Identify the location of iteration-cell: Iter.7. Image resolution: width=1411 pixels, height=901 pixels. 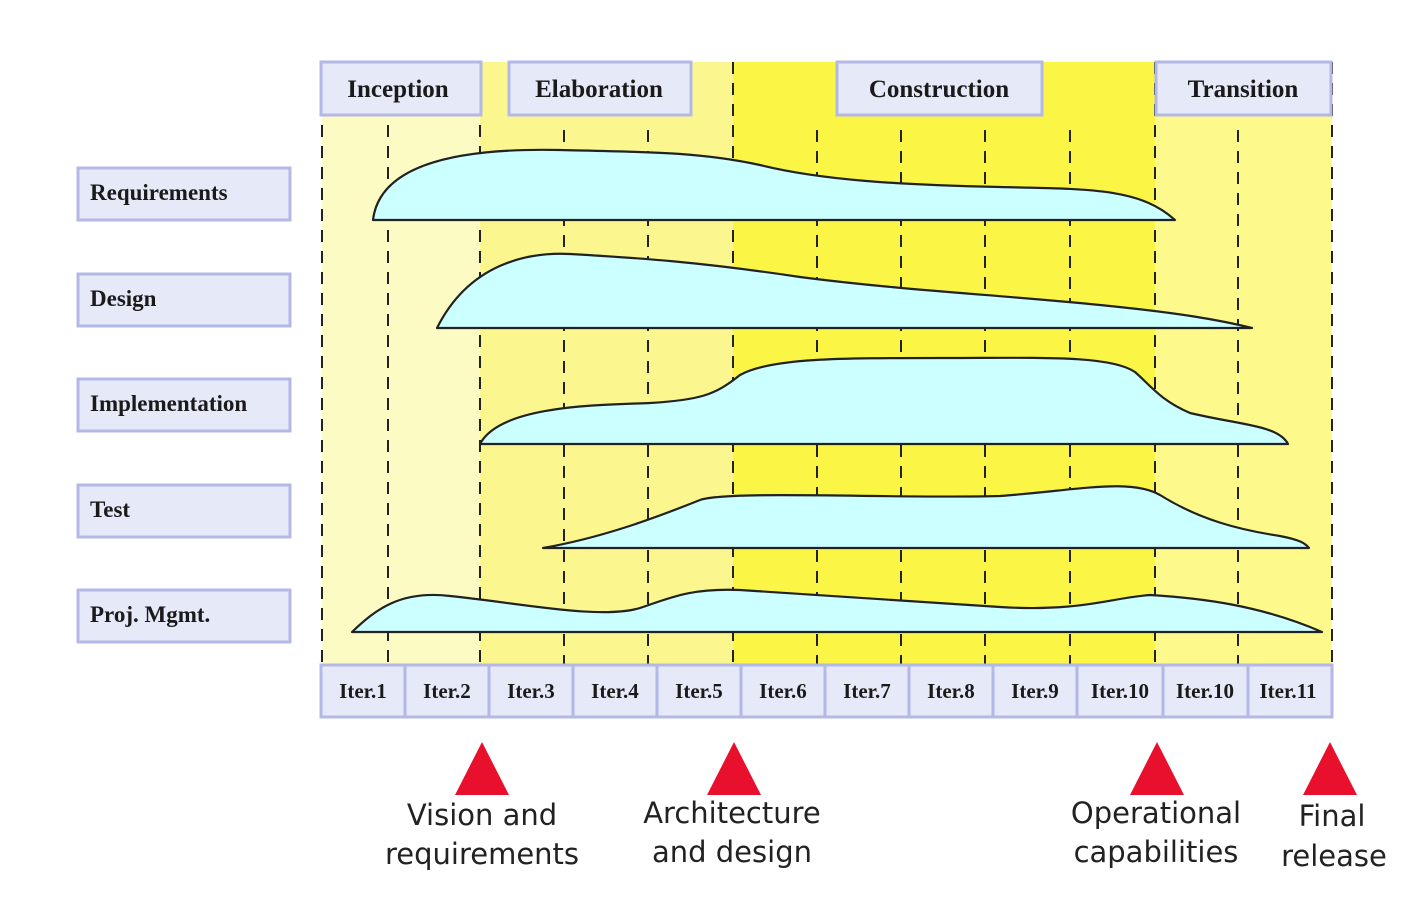
(867, 691).